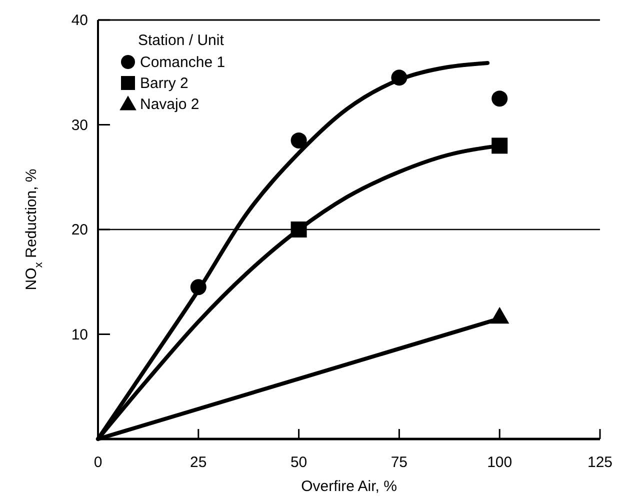 The width and height of the screenshot is (622, 499). Describe the element at coordinates (499, 462) in the screenshot. I see `x-tick-label: 100` at that location.